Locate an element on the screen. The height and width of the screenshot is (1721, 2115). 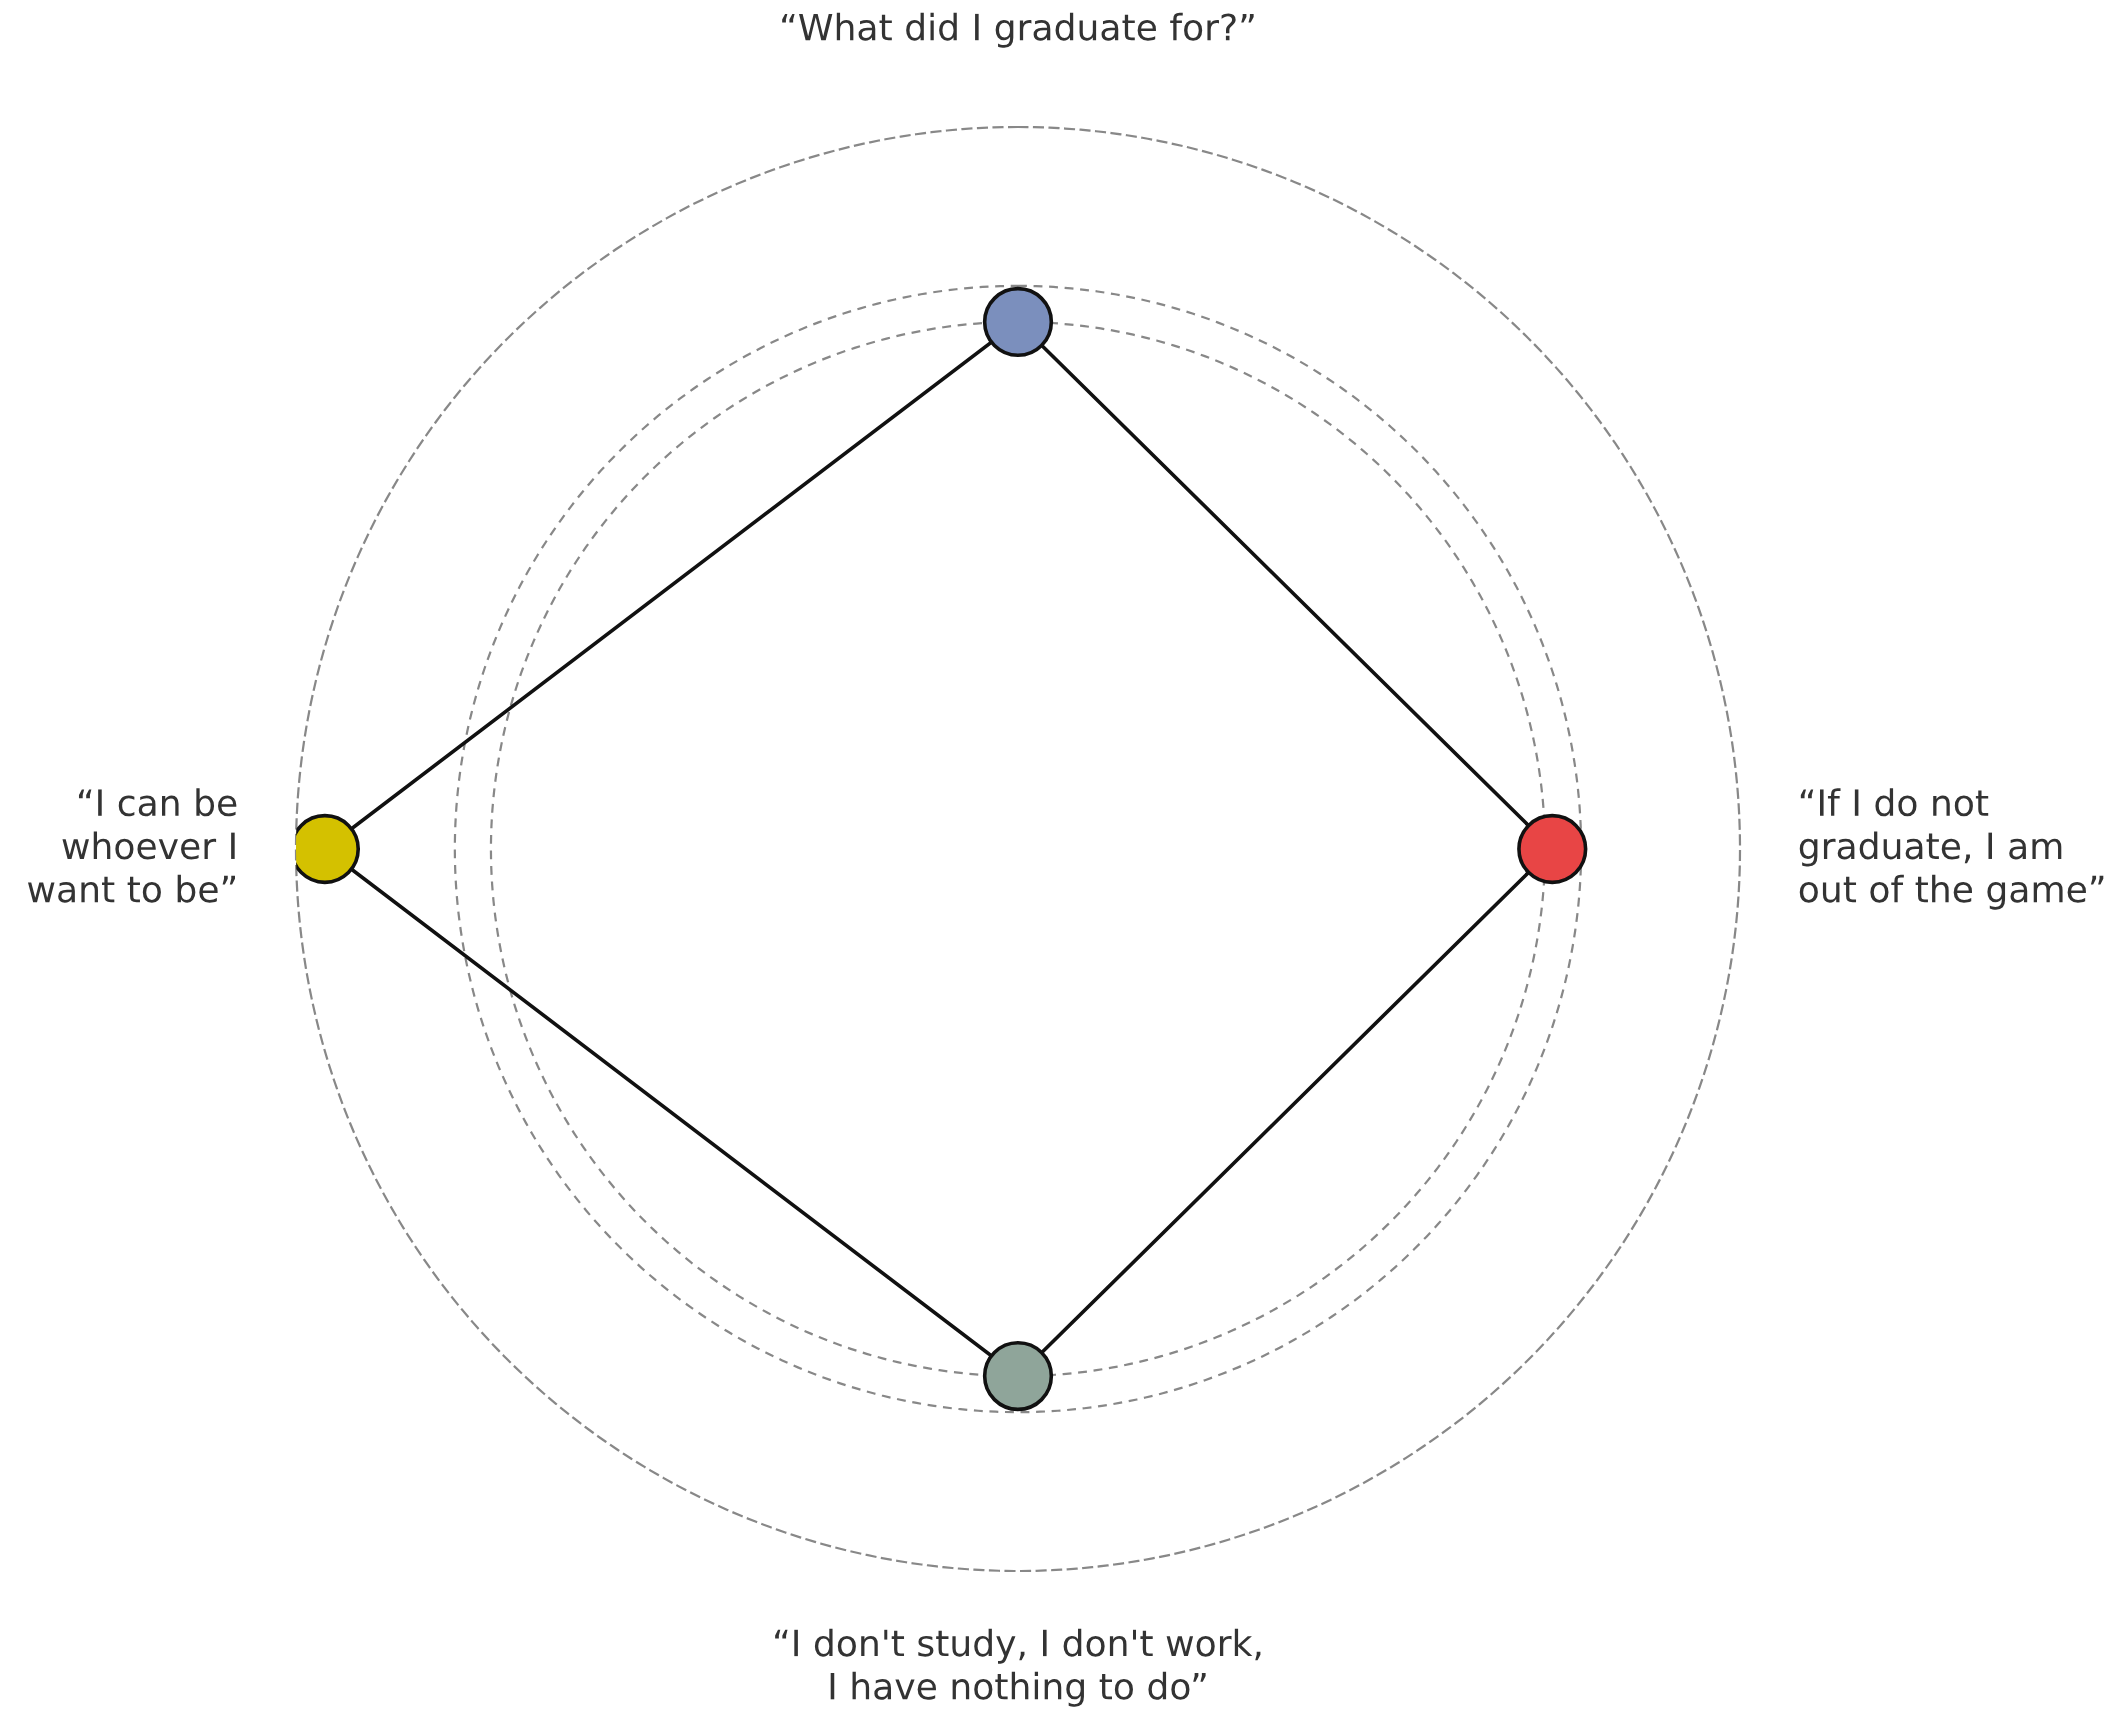
spoke-label: “What did I graduate for?” is located at coordinates (1018, 30).